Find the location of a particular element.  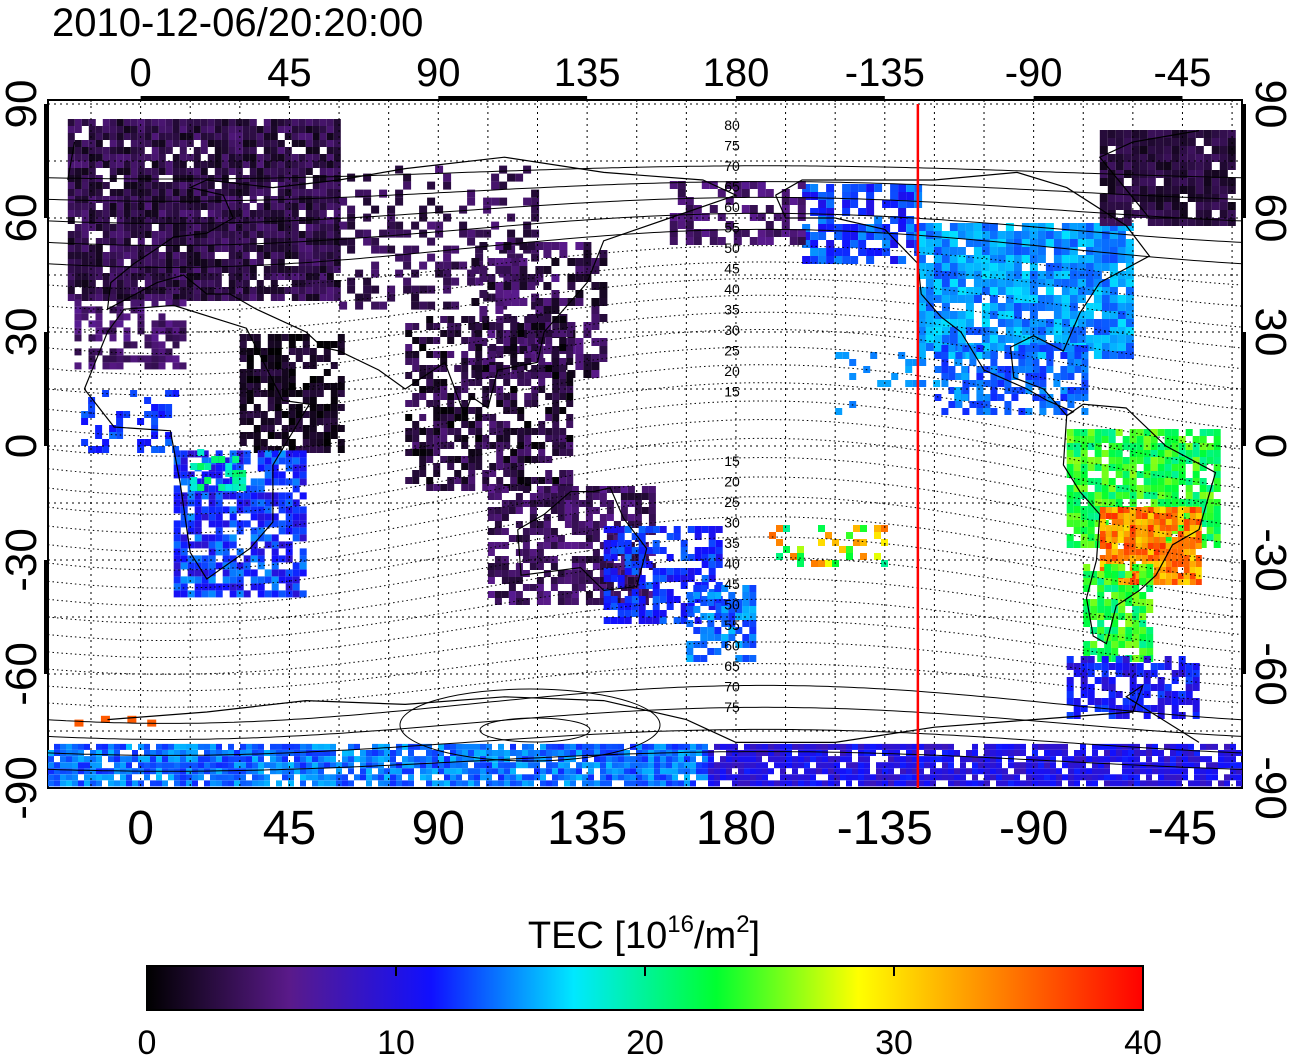

colorbar: TEC [1016/m2] 0 10 20 30 40 is located at coordinates (650, 984).